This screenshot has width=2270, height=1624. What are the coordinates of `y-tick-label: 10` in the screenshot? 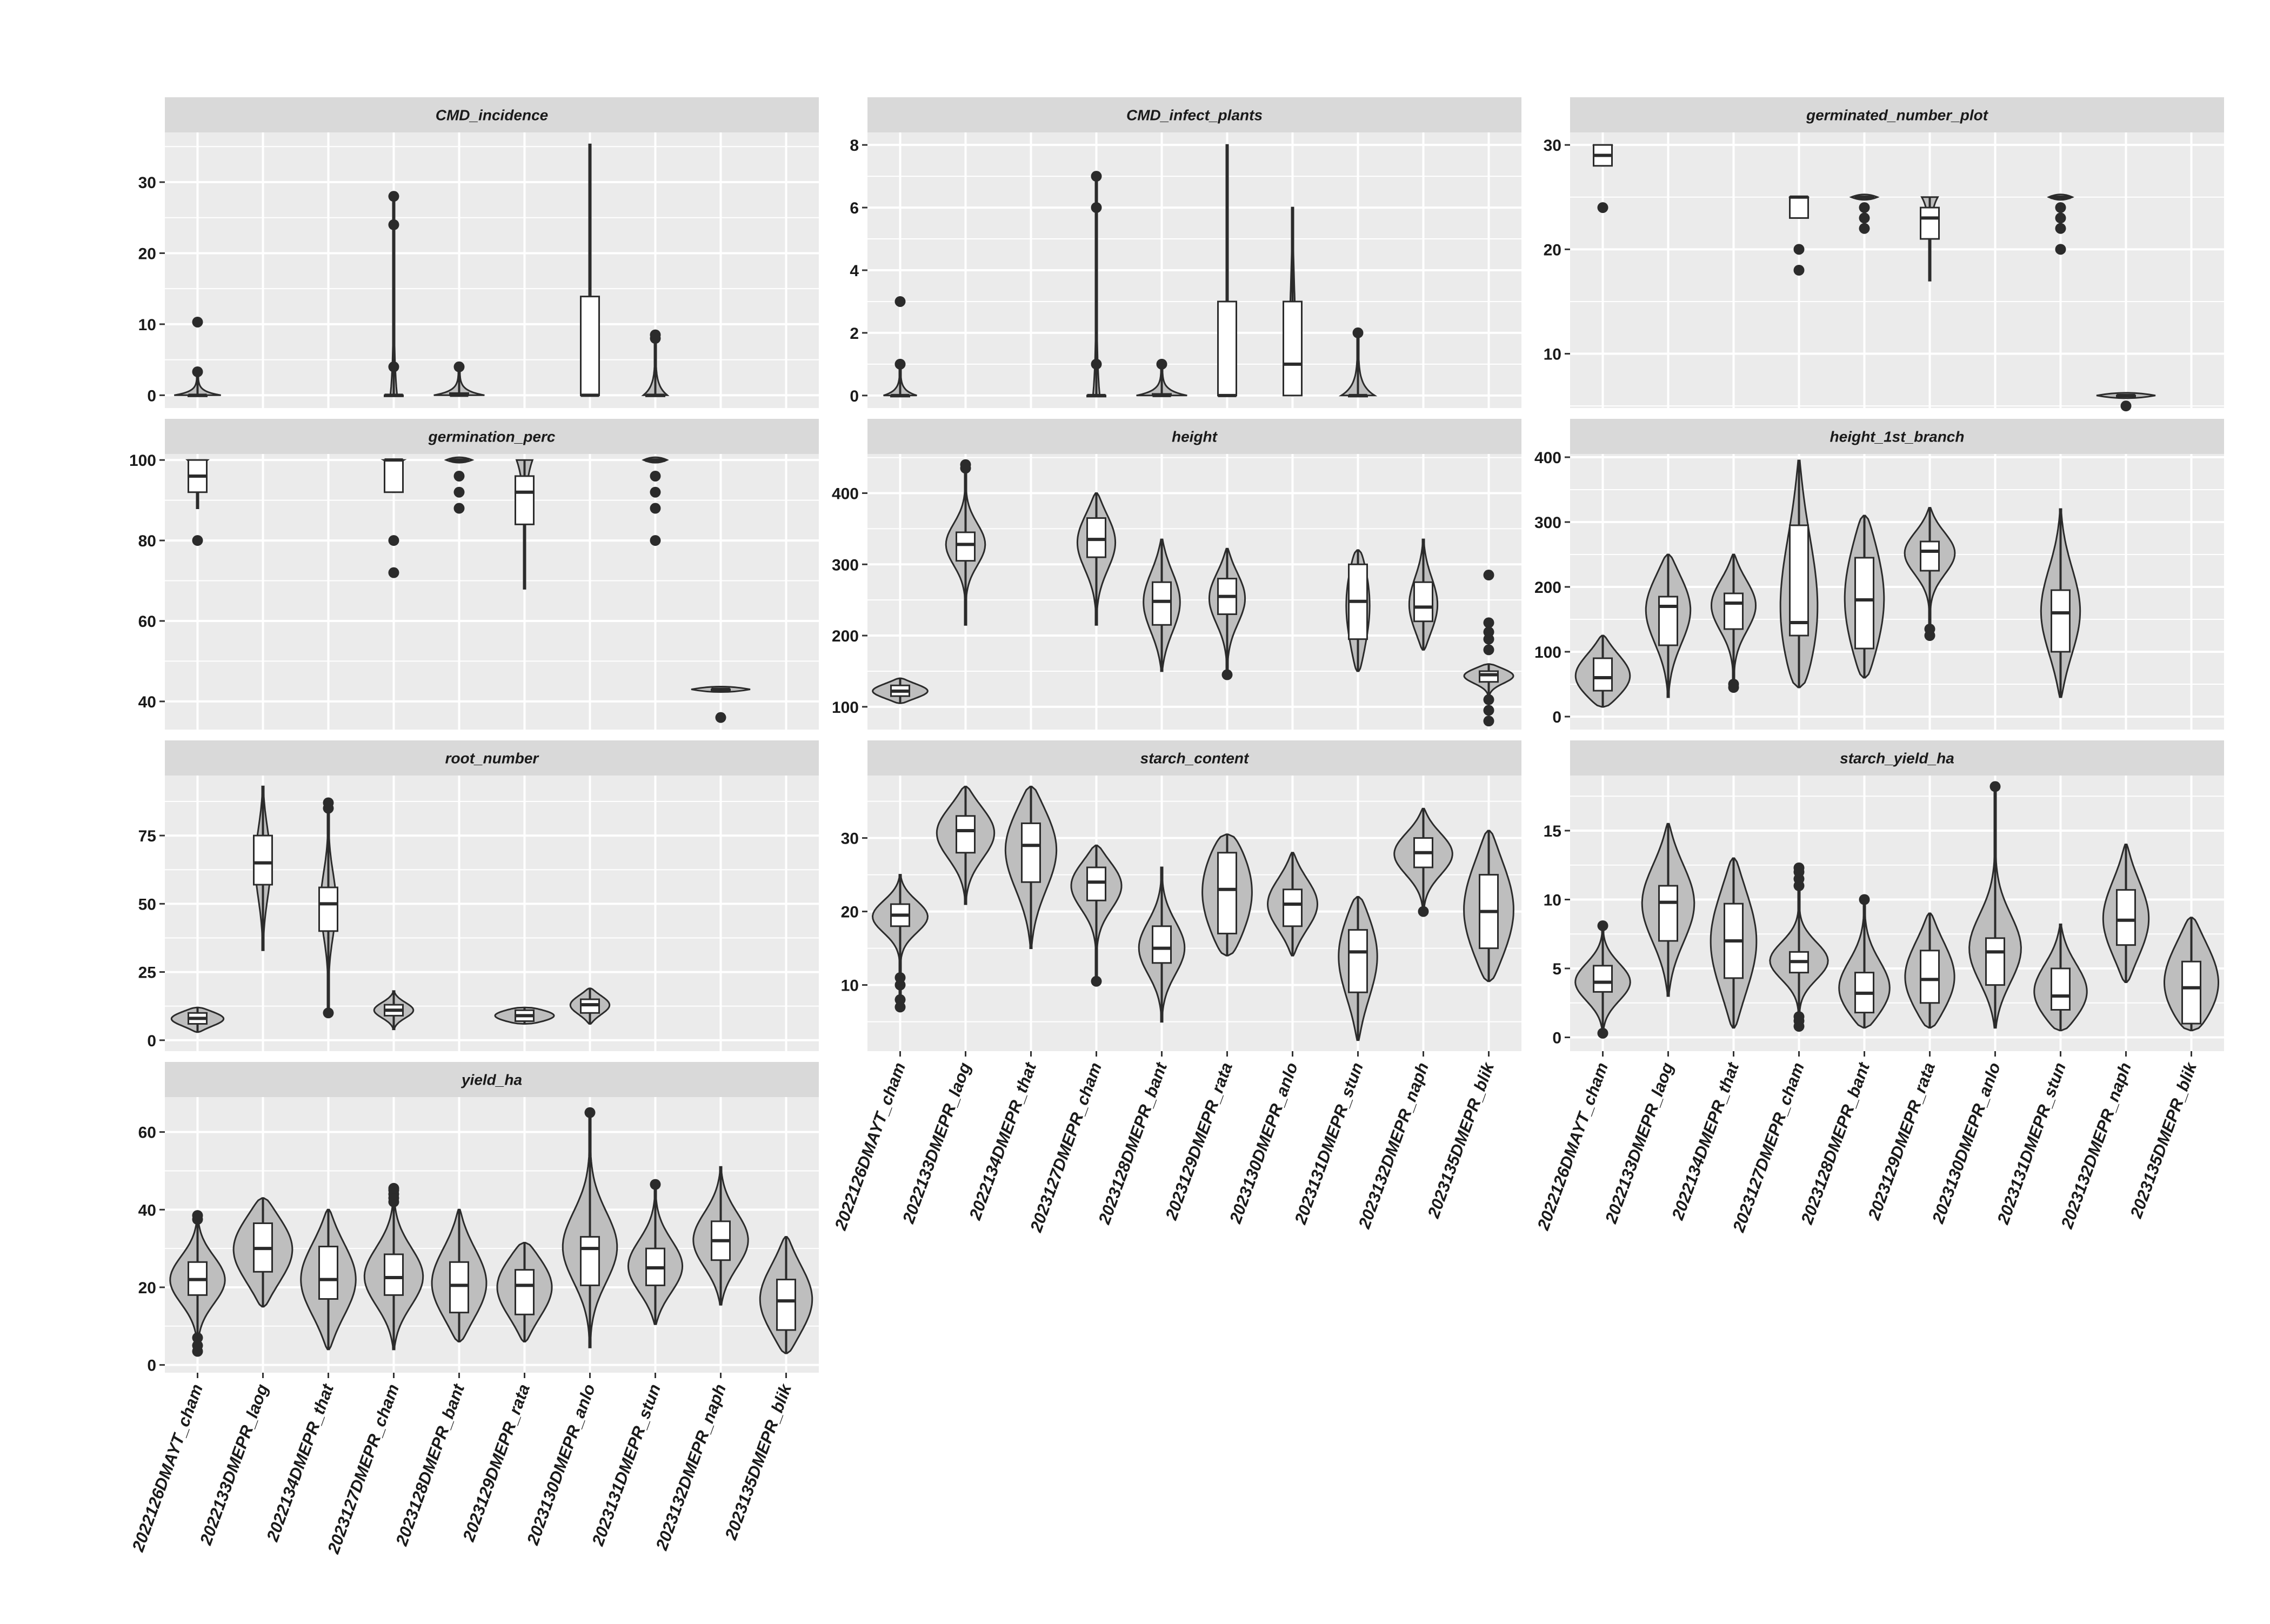 It's located at (1552, 901).